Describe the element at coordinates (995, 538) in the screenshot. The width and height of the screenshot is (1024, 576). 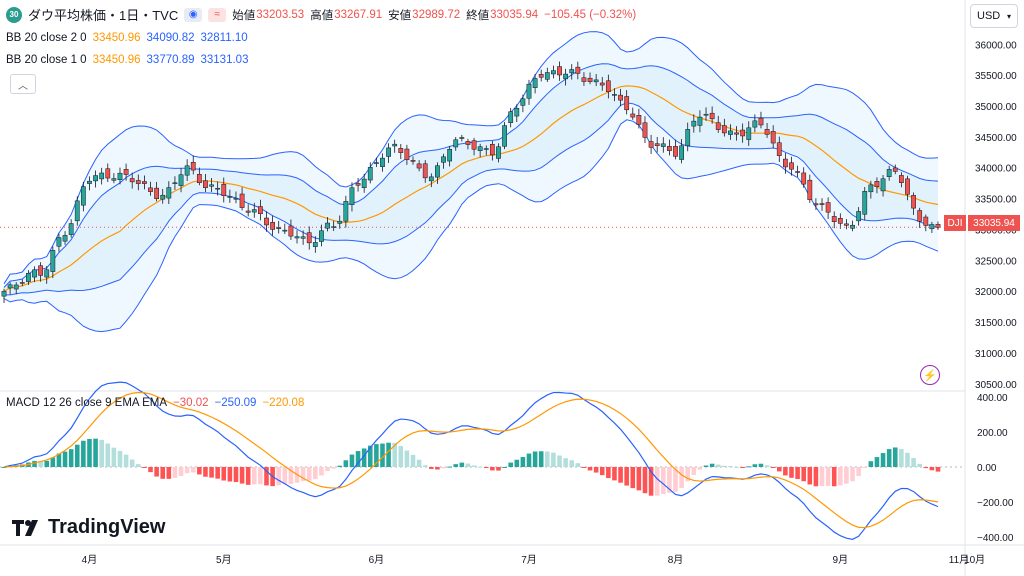
I see `macd-tick-label: −400.00` at that location.